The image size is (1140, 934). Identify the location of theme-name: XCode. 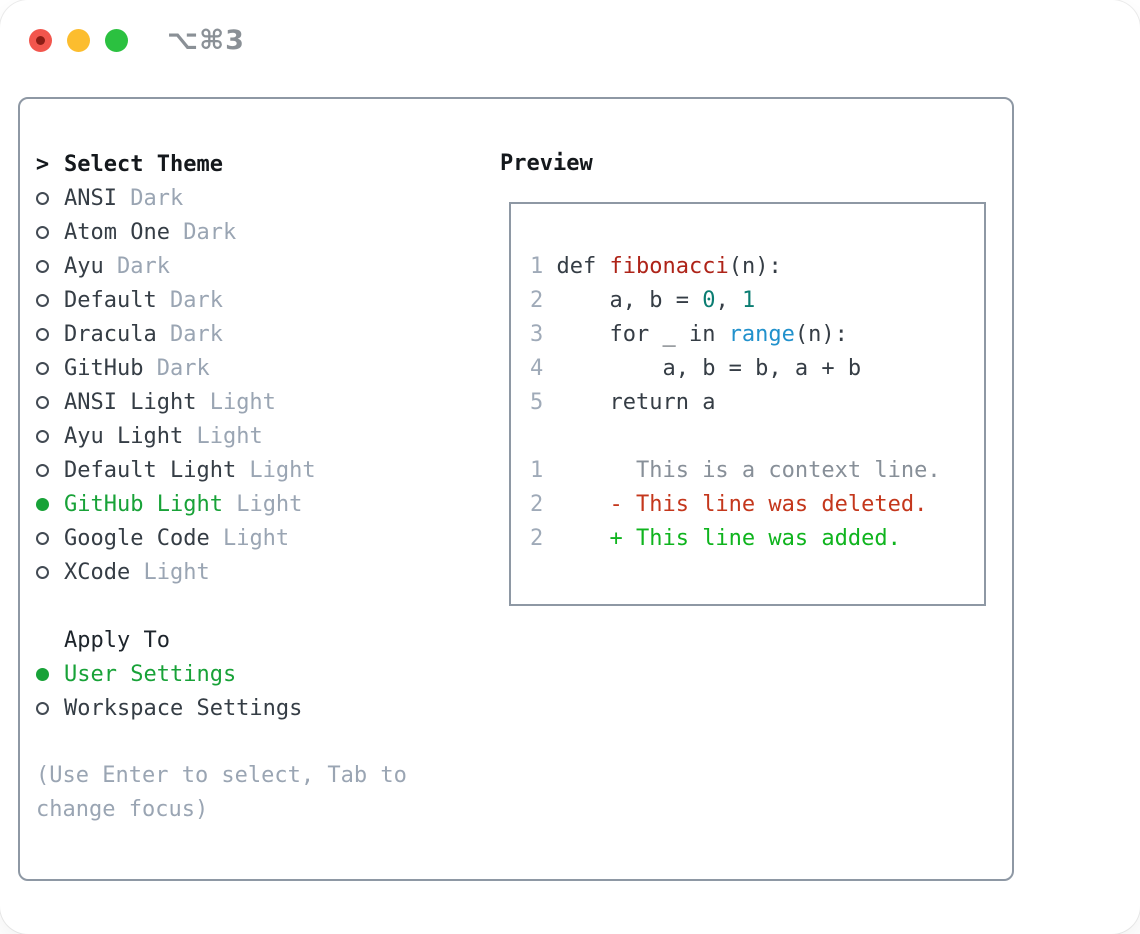
(97, 572).